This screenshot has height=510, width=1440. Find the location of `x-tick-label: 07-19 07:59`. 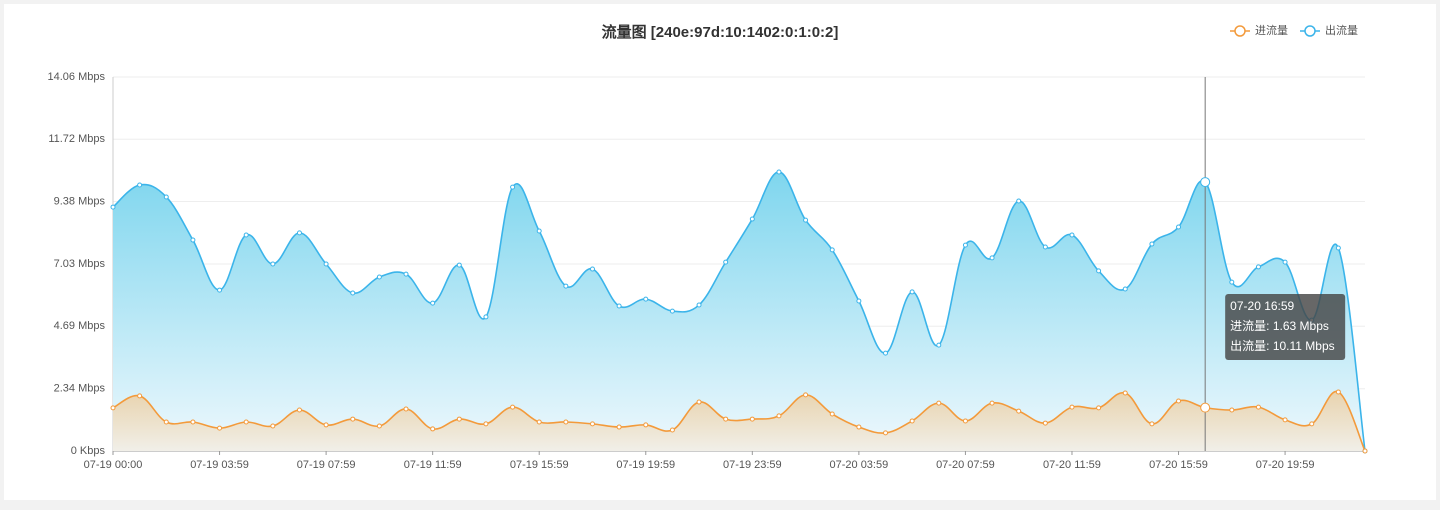

x-tick-label: 07-19 07:59 is located at coordinates (326, 465).